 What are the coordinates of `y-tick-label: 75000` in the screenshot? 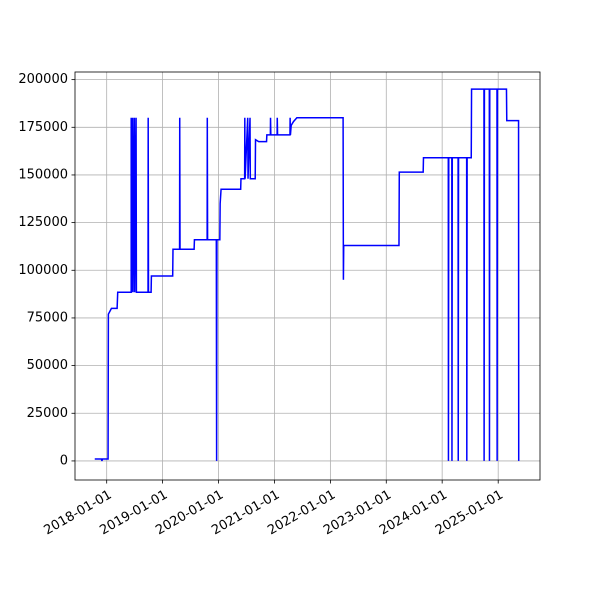 It's located at (47, 317).